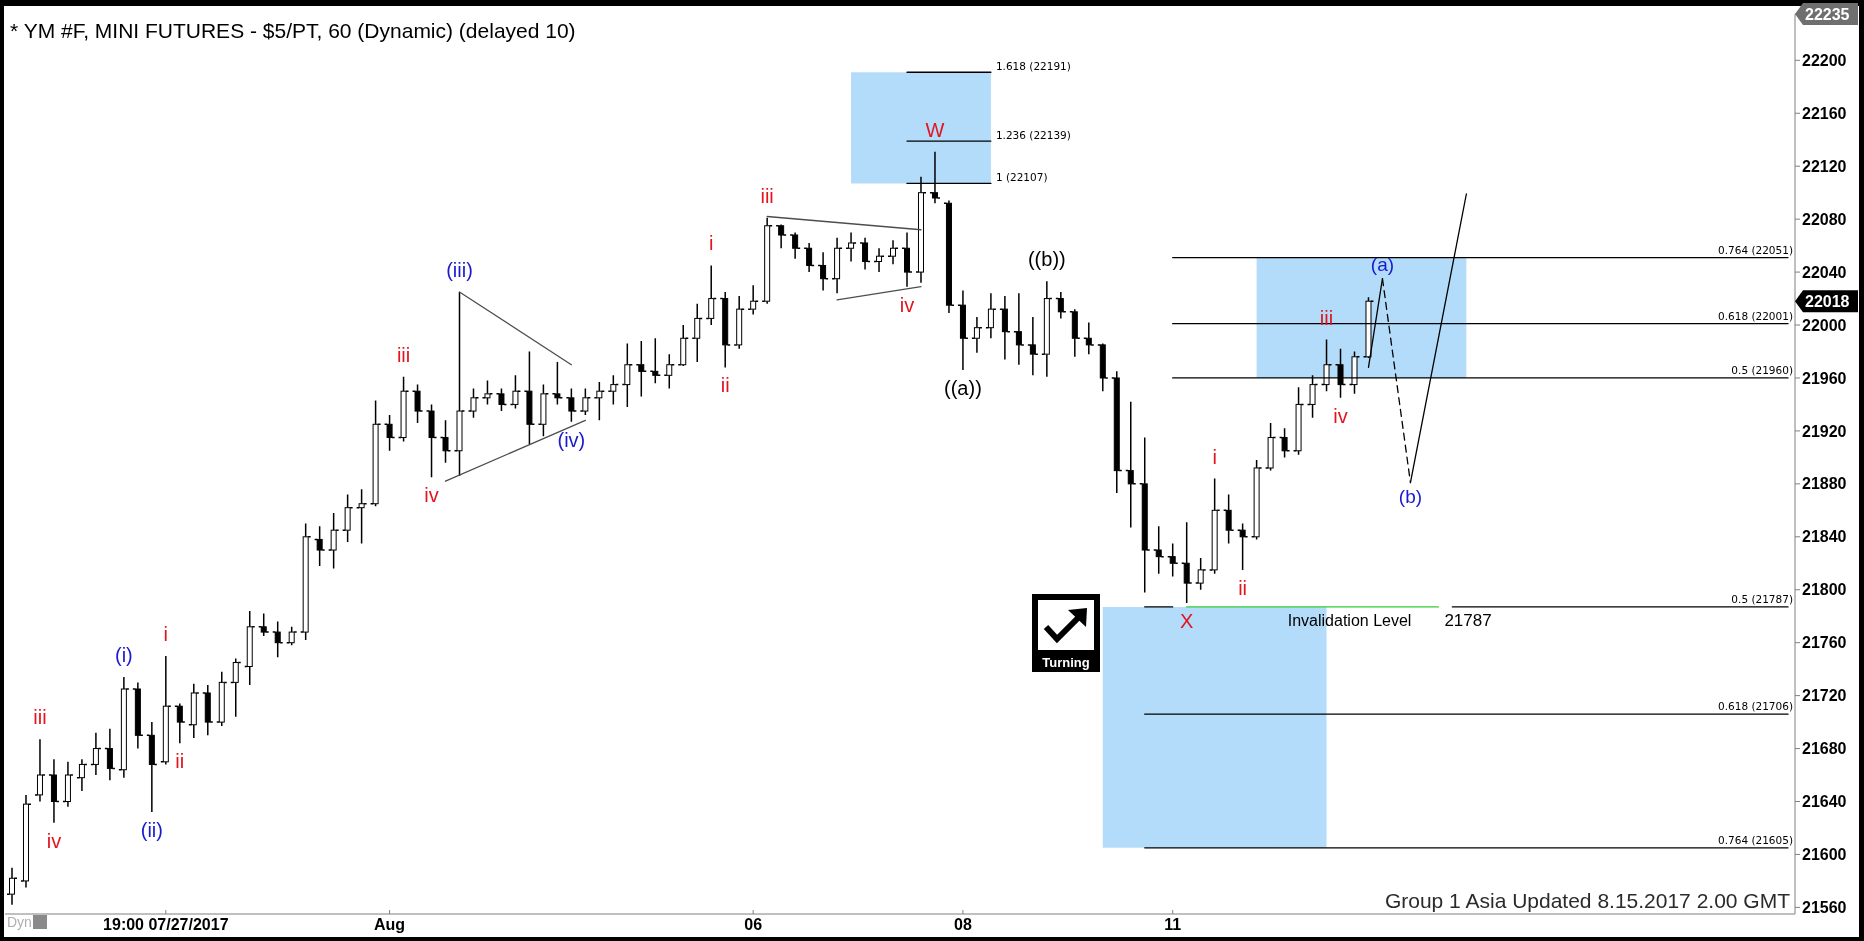 This screenshot has width=1864, height=941. I want to click on y-tick-label: 21560, so click(1824, 907).